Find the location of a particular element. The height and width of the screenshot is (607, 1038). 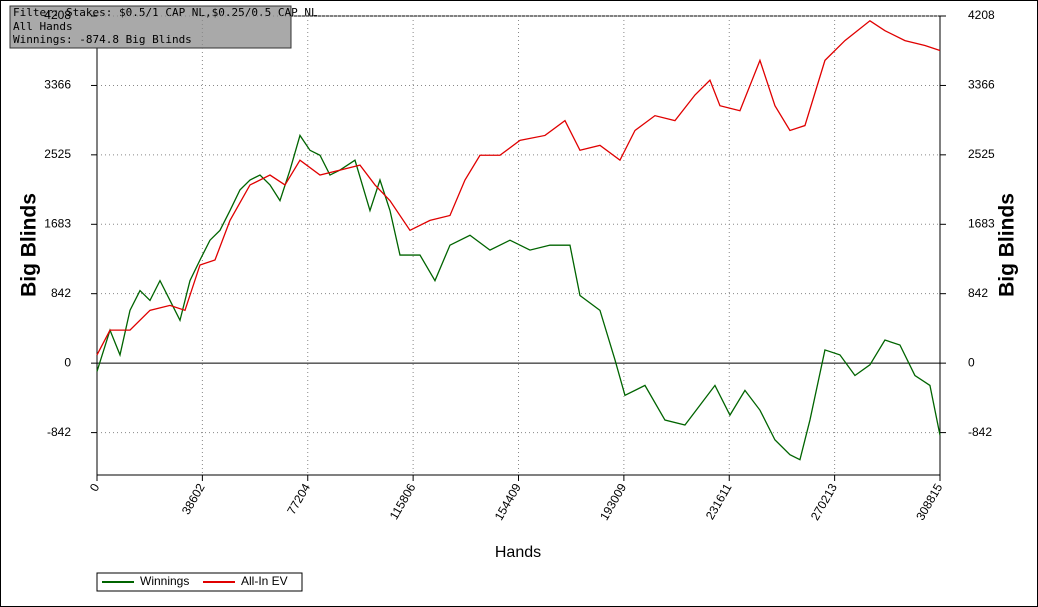

legend-label: All-In EV is located at coordinates (264, 581).